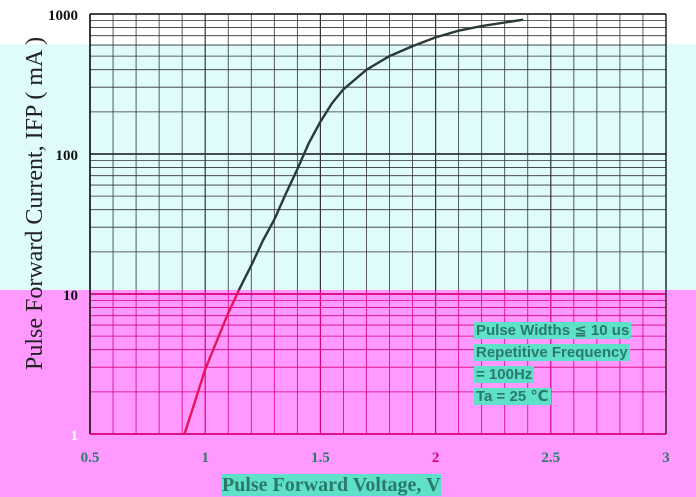  What do you see at coordinates (504, 374) in the screenshot?
I see `annotation-line: = 100Hz` at bounding box center [504, 374].